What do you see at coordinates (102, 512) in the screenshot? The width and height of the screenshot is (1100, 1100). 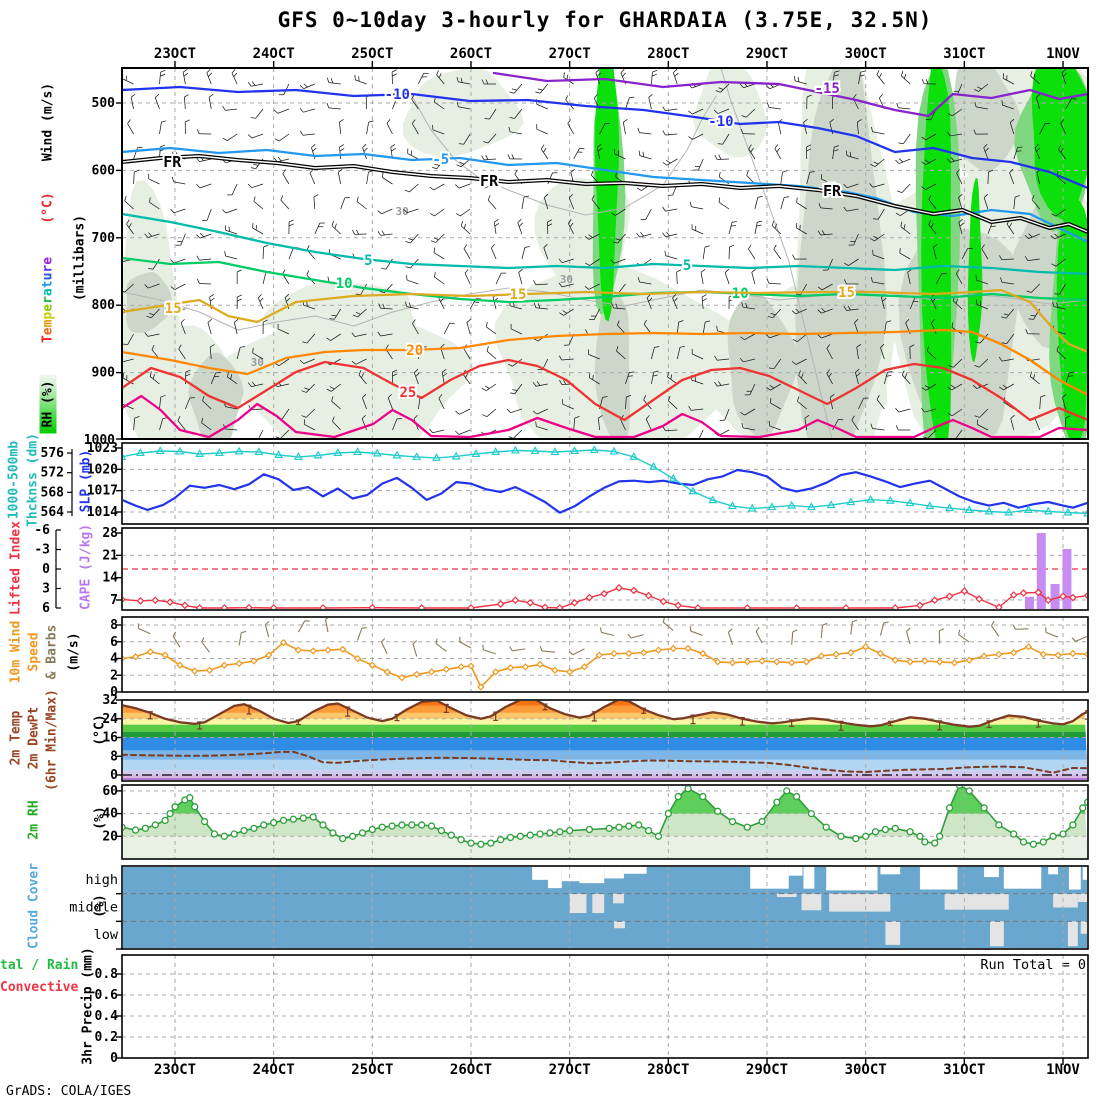 I see `slp-tick-label: 1014` at bounding box center [102, 512].